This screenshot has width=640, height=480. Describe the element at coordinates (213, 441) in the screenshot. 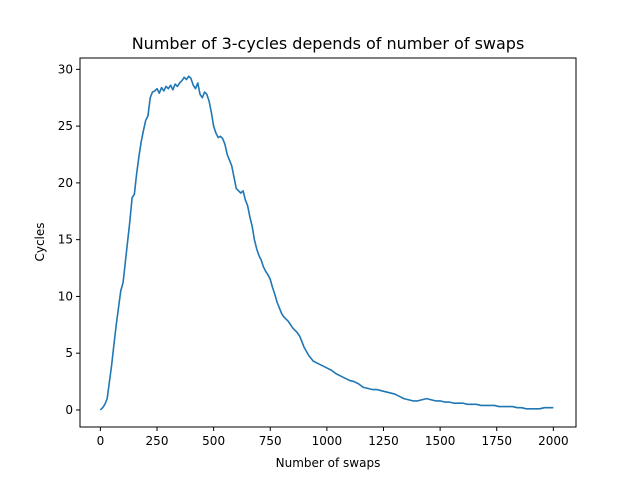

I see `x-tick-label: 500` at that location.